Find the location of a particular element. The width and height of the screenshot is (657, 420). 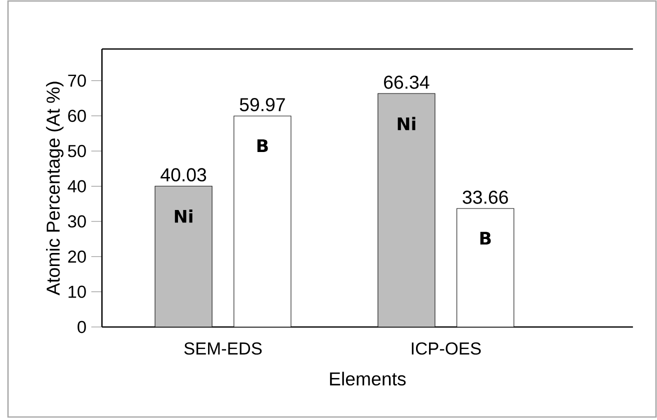

x-tick-label: SEM-EDS is located at coordinates (223, 348).